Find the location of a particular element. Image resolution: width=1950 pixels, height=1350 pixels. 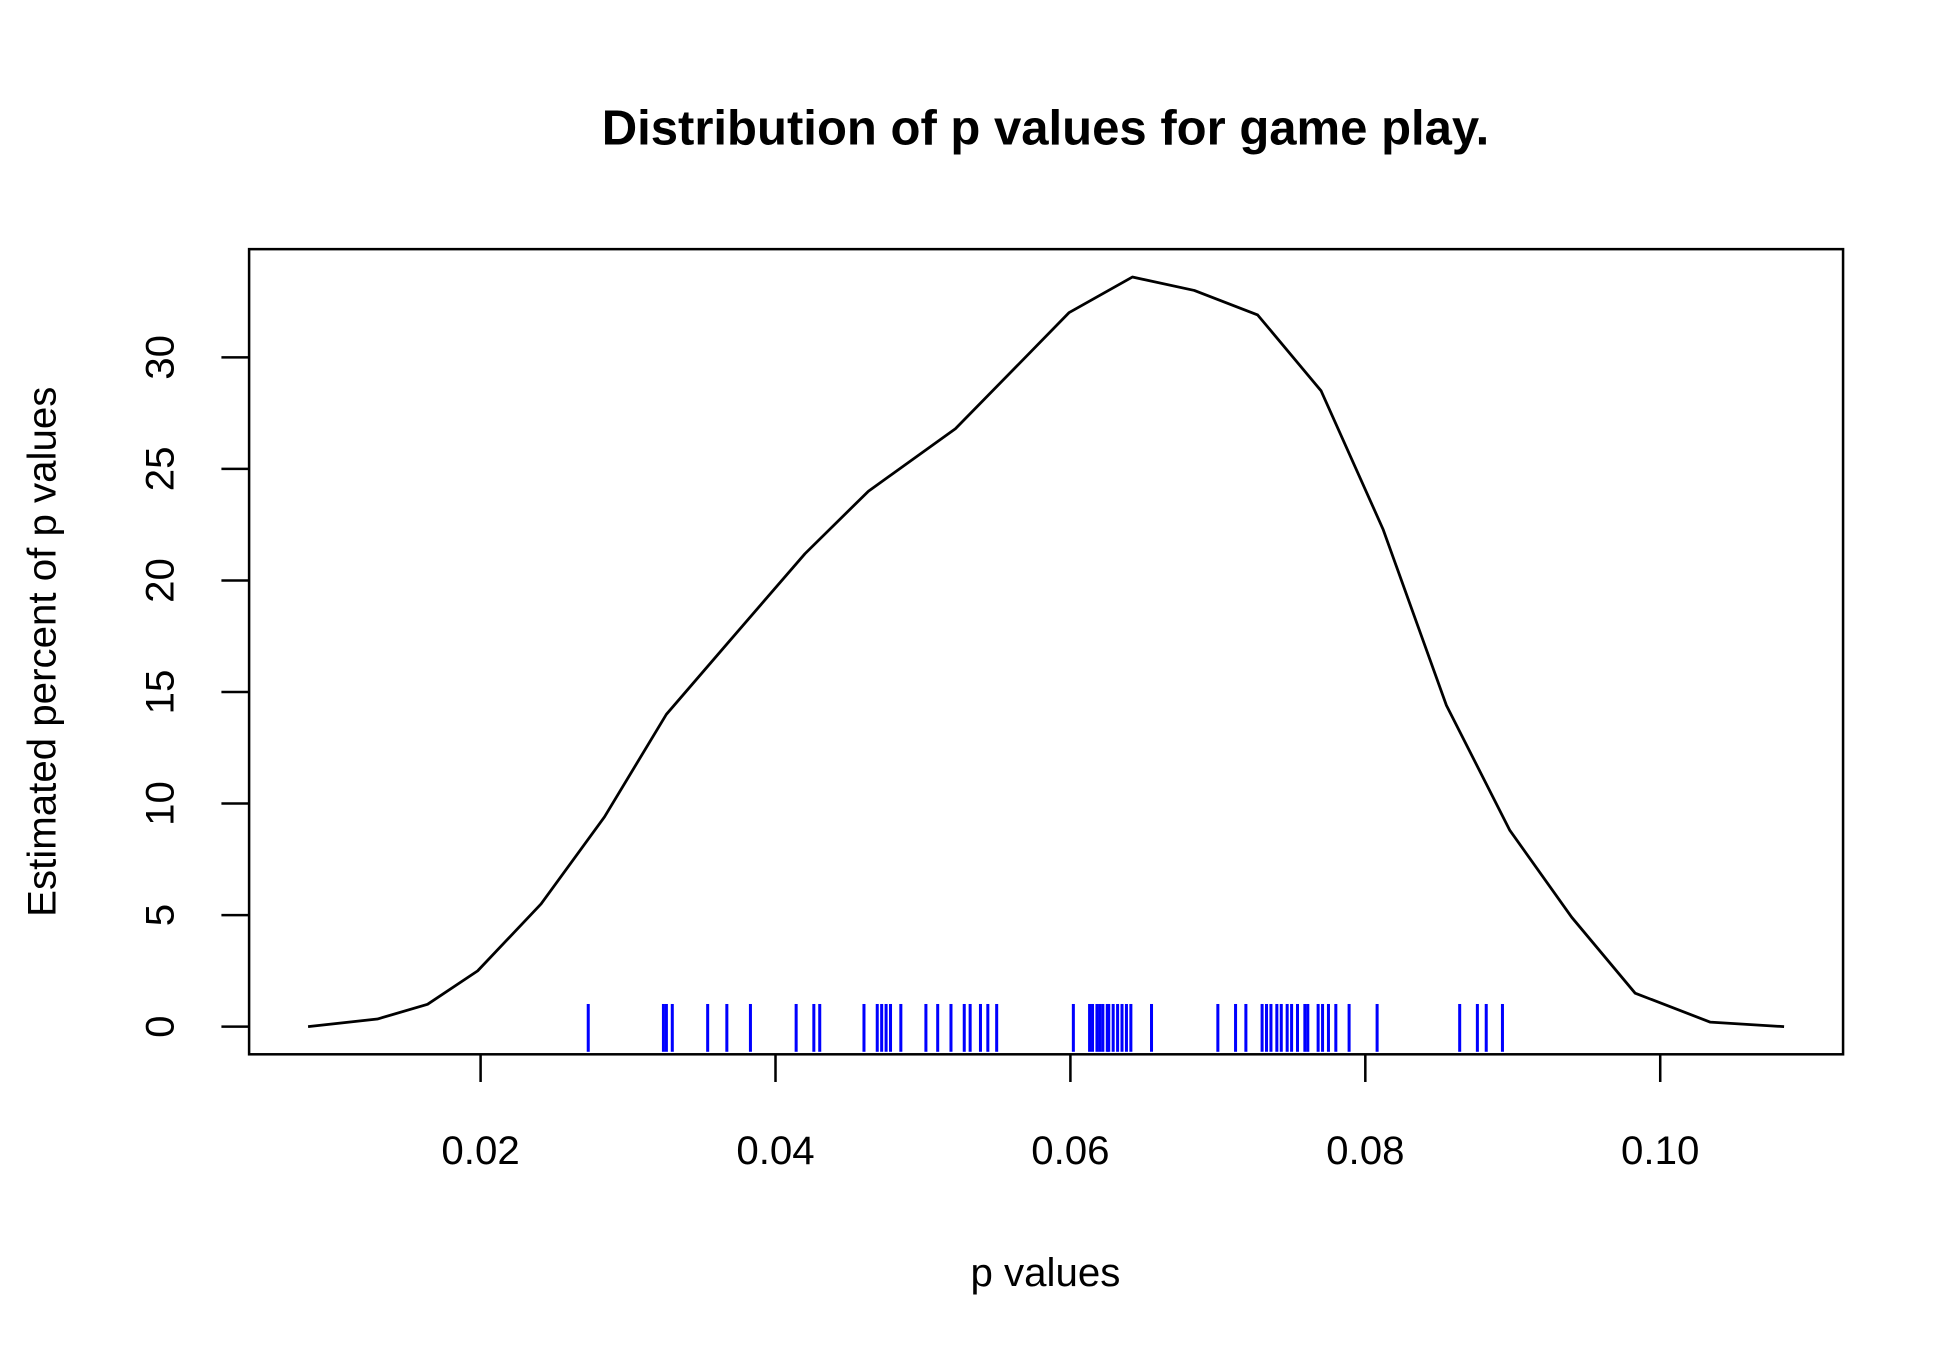

x-tick-label: 0.06 is located at coordinates (1070, 1150).